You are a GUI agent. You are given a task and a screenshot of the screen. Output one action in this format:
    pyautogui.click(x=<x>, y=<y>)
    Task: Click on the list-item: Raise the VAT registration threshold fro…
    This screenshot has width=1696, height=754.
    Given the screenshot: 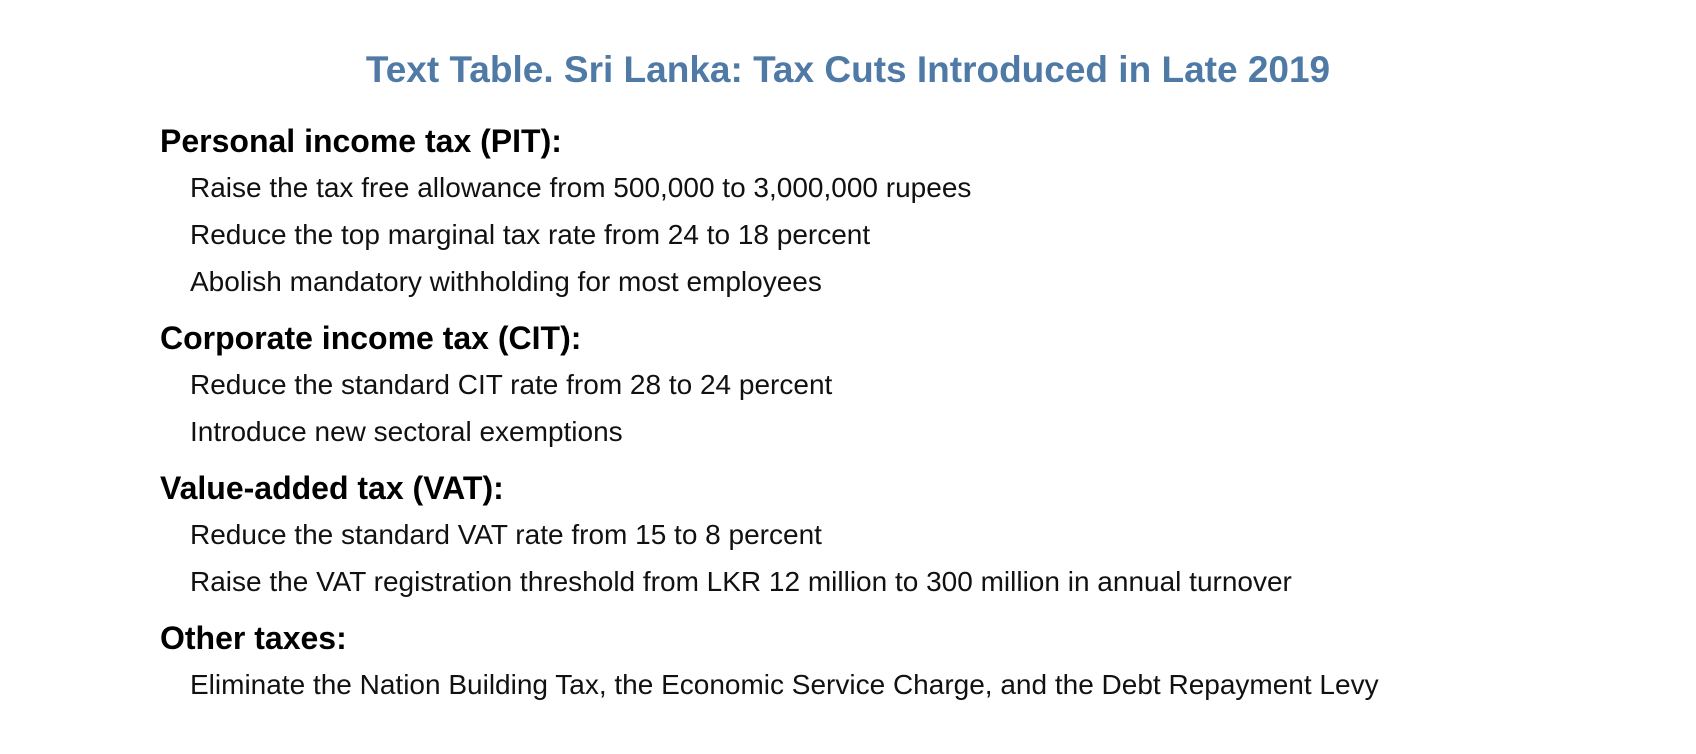 What is the action you would take?
    pyautogui.click(x=741, y=581)
    